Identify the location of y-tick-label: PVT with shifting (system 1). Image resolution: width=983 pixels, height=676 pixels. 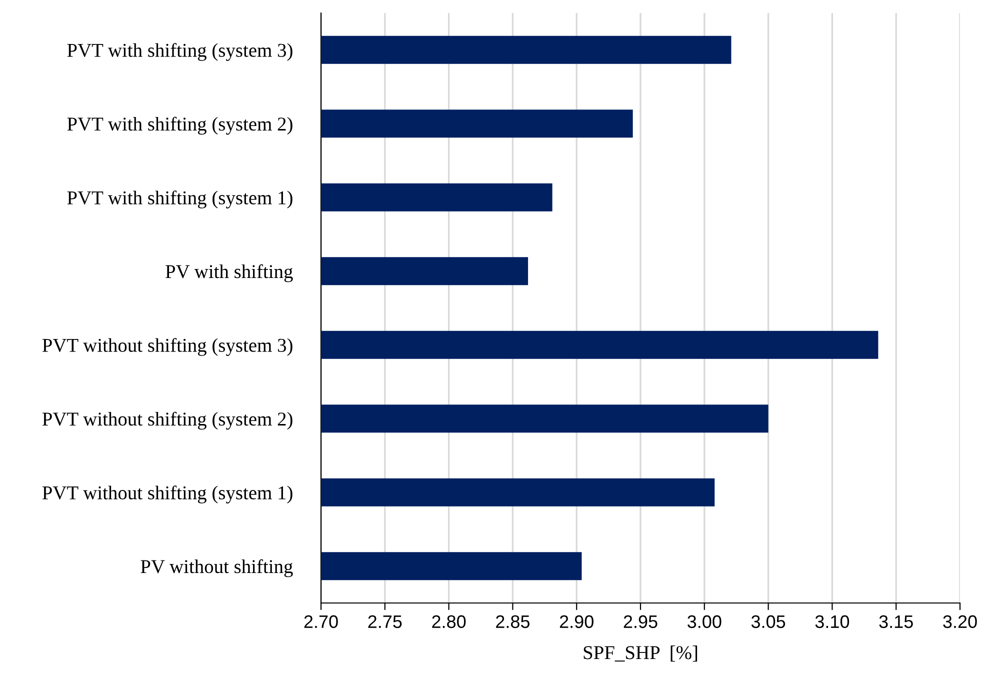
(179, 199).